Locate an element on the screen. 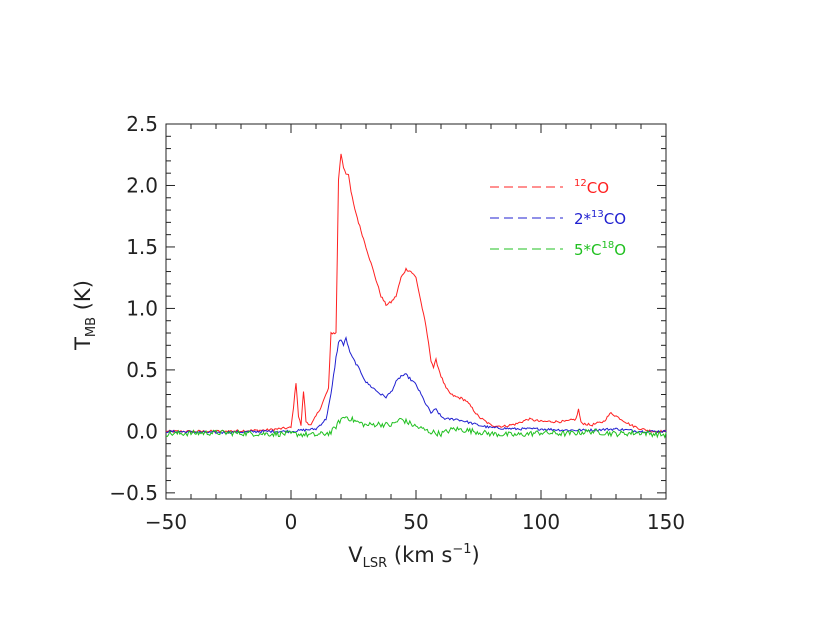 The height and width of the screenshot is (624, 830). y-axis-label-sub: MB is located at coordinates (91, 327).